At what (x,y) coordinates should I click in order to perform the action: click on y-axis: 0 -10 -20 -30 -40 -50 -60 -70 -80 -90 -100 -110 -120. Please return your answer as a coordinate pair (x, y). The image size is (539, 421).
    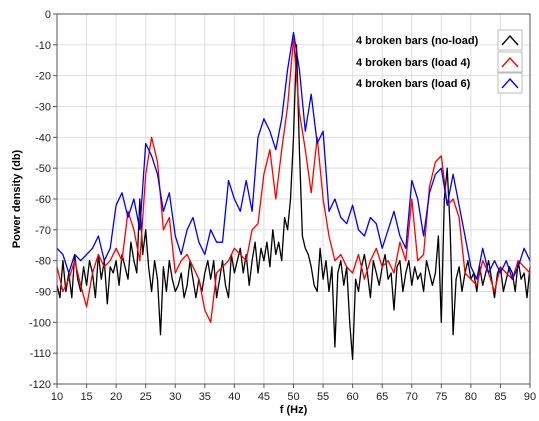
    Looking at the image, I should click on (43, 200).